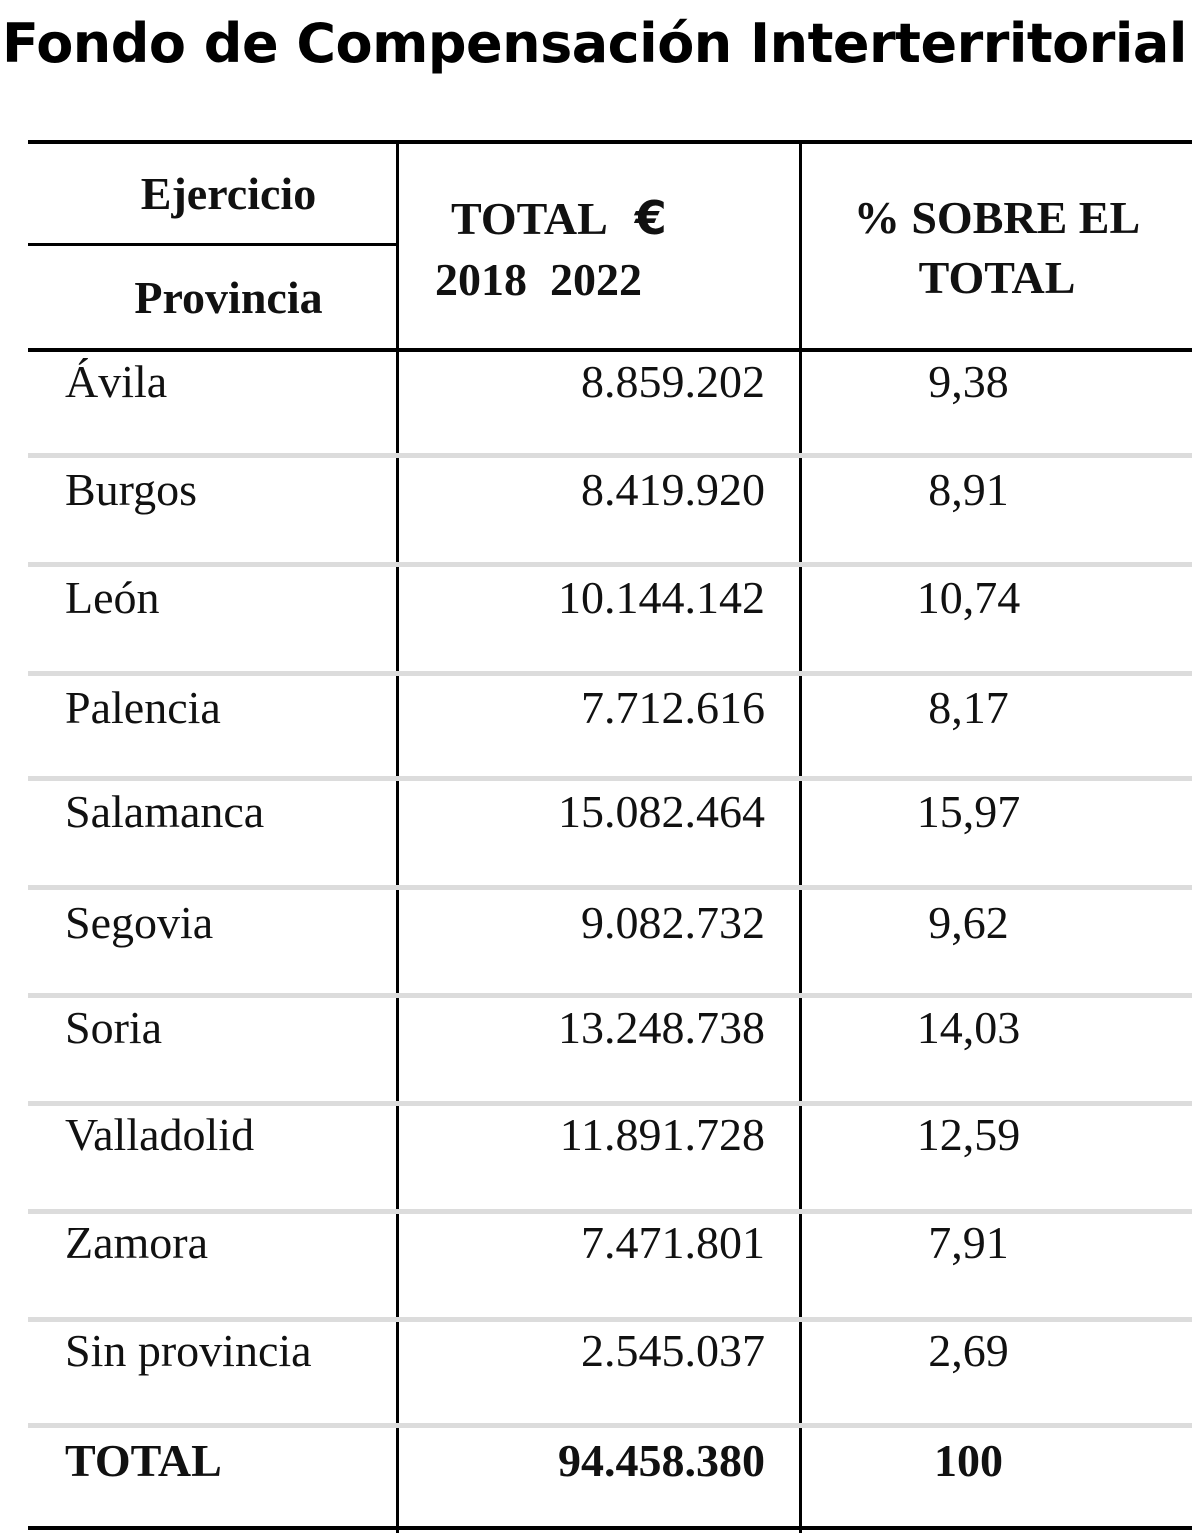 The width and height of the screenshot is (1200, 1539). Describe the element at coordinates (112, 597) in the screenshot. I see `cell-provincia: León` at that location.